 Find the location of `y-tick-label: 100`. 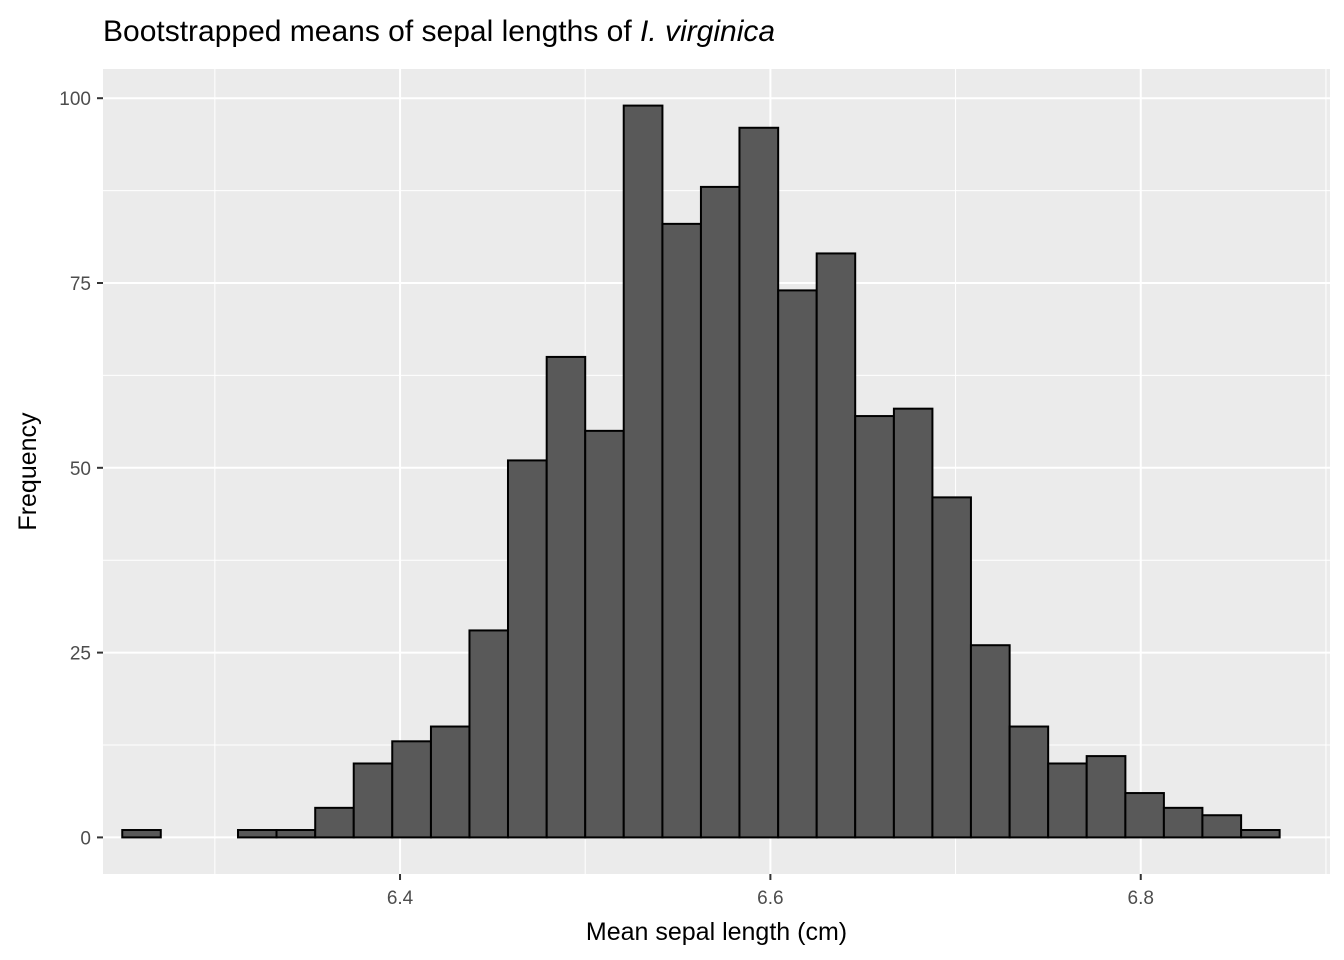

y-tick-label: 100 is located at coordinates (75, 99).